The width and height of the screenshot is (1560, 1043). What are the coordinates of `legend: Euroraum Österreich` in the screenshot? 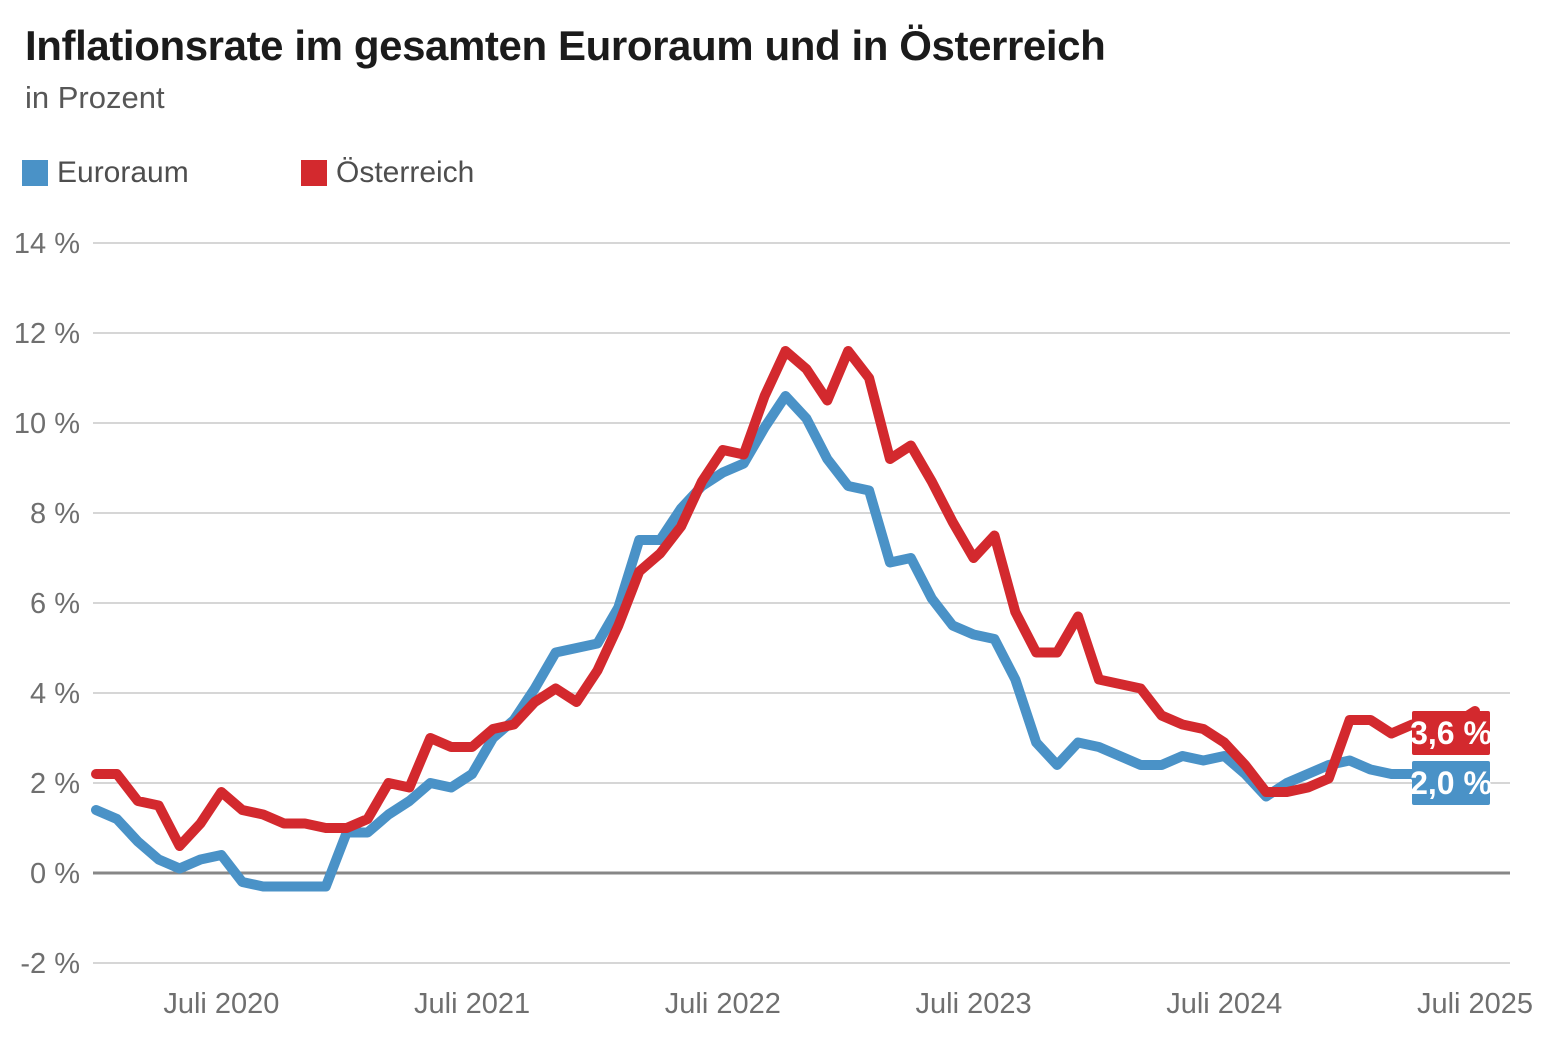 It's located at (780, 173).